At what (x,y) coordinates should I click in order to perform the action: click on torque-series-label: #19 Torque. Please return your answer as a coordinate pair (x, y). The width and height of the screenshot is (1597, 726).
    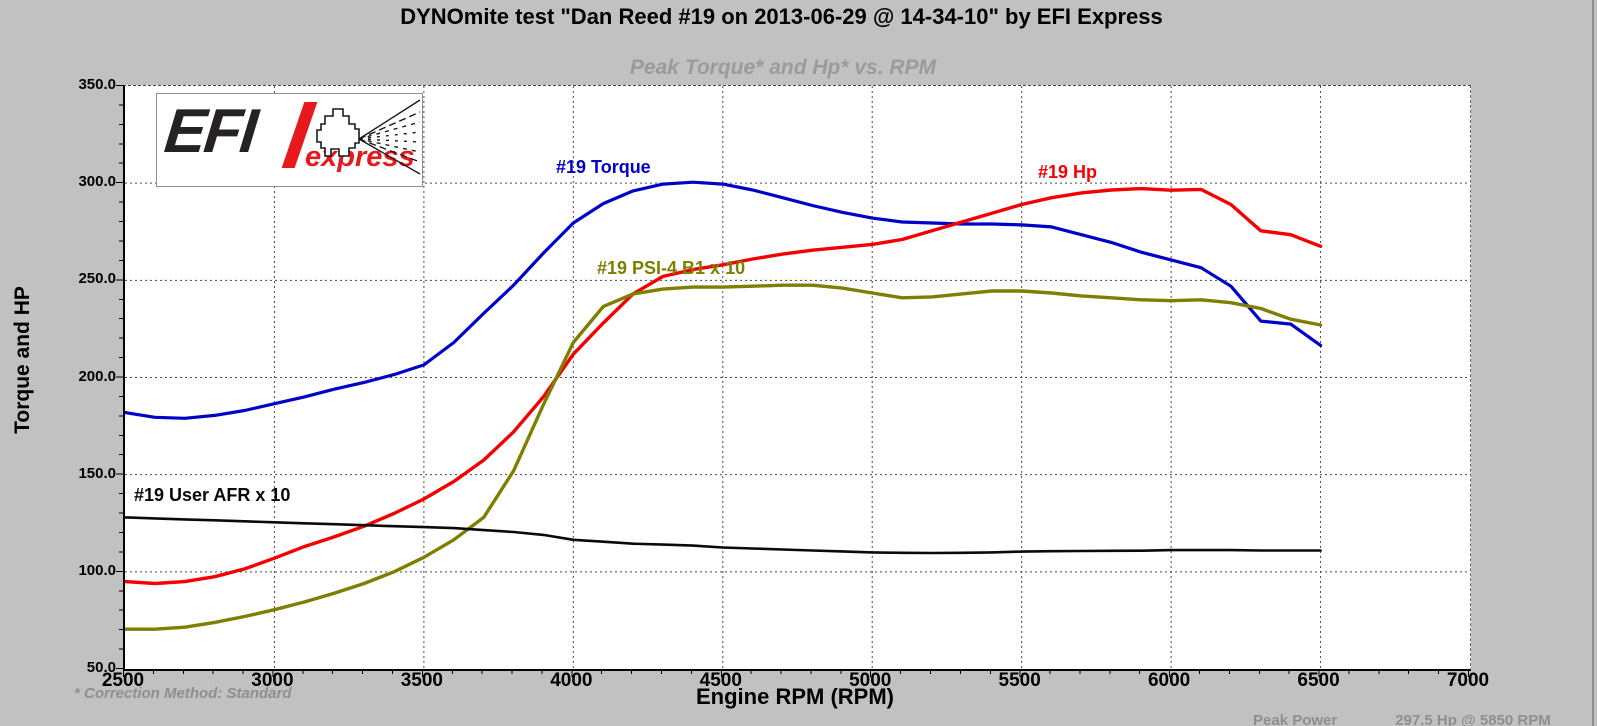
    Looking at the image, I should click on (603, 167).